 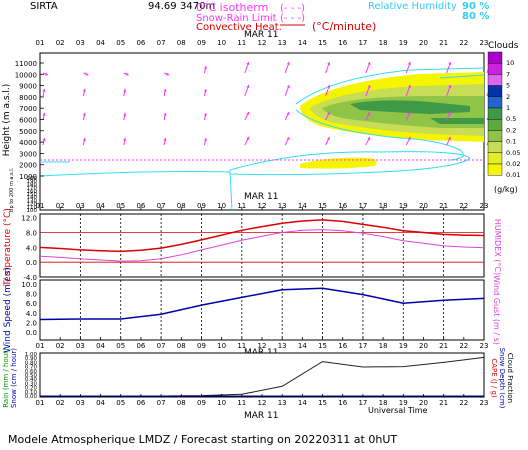 I want to click on clouds-legend-level: 2, so click(x=508, y=97).